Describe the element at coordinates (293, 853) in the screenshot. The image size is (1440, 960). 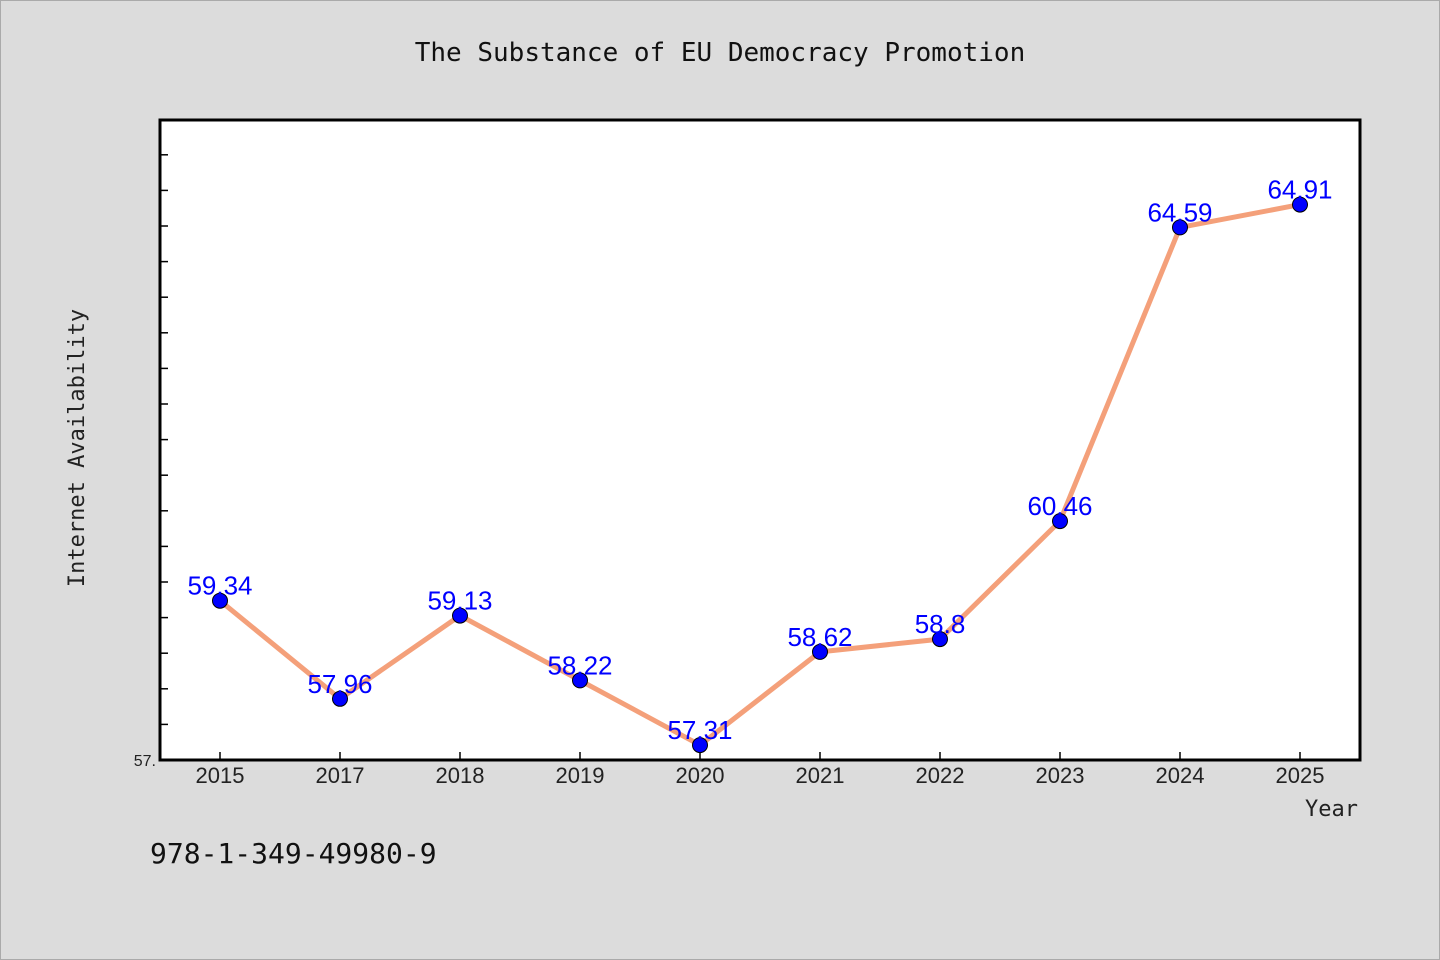
I see `footnote-isbn: 978-1-349-49980-9` at that location.